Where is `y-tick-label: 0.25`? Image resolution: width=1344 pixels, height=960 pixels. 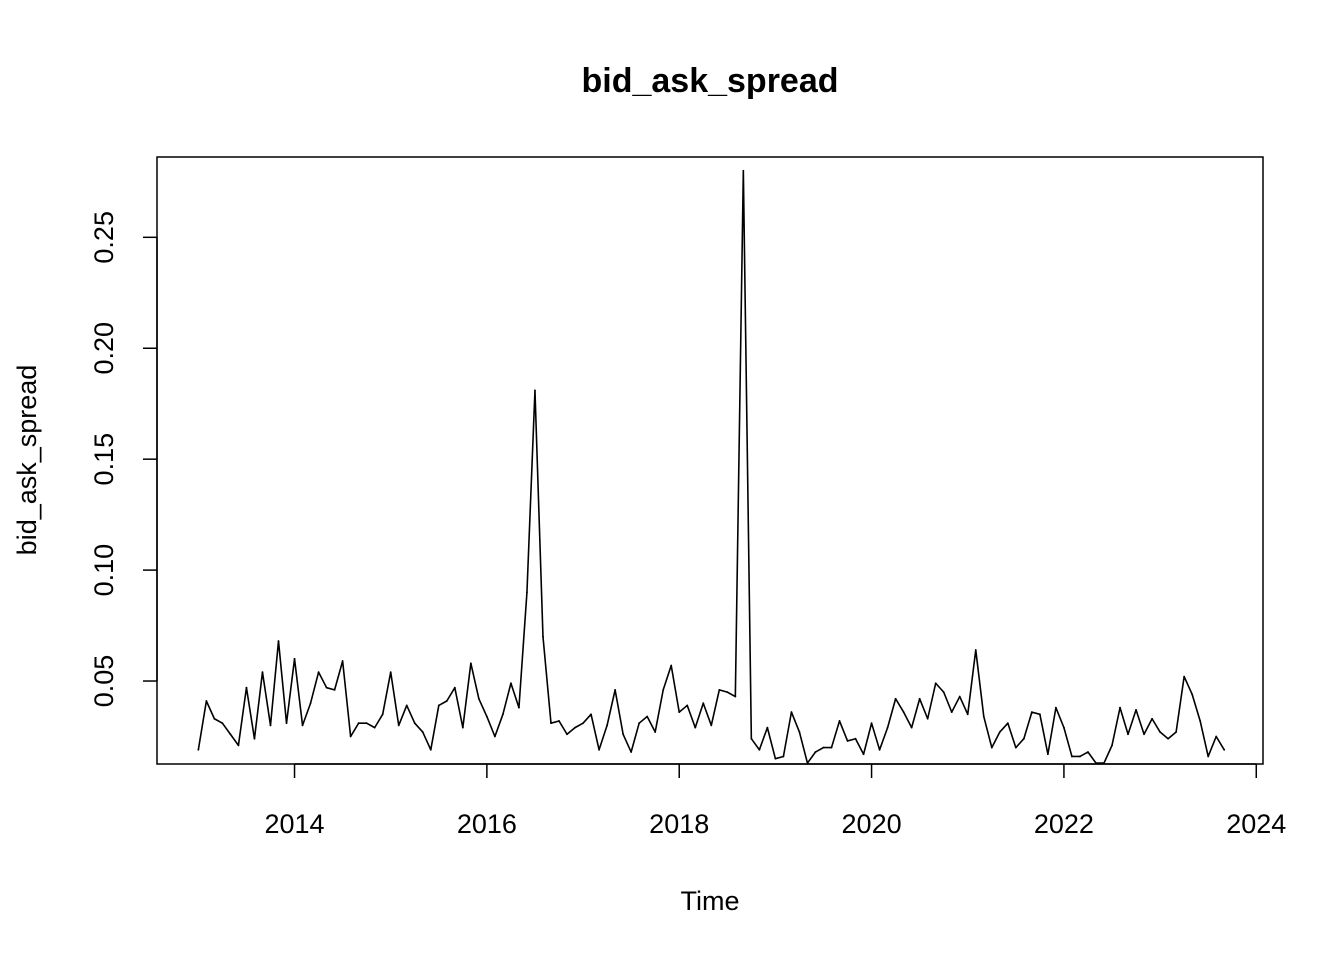 y-tick-label: 0.25 is located at coordinates (104, 237).